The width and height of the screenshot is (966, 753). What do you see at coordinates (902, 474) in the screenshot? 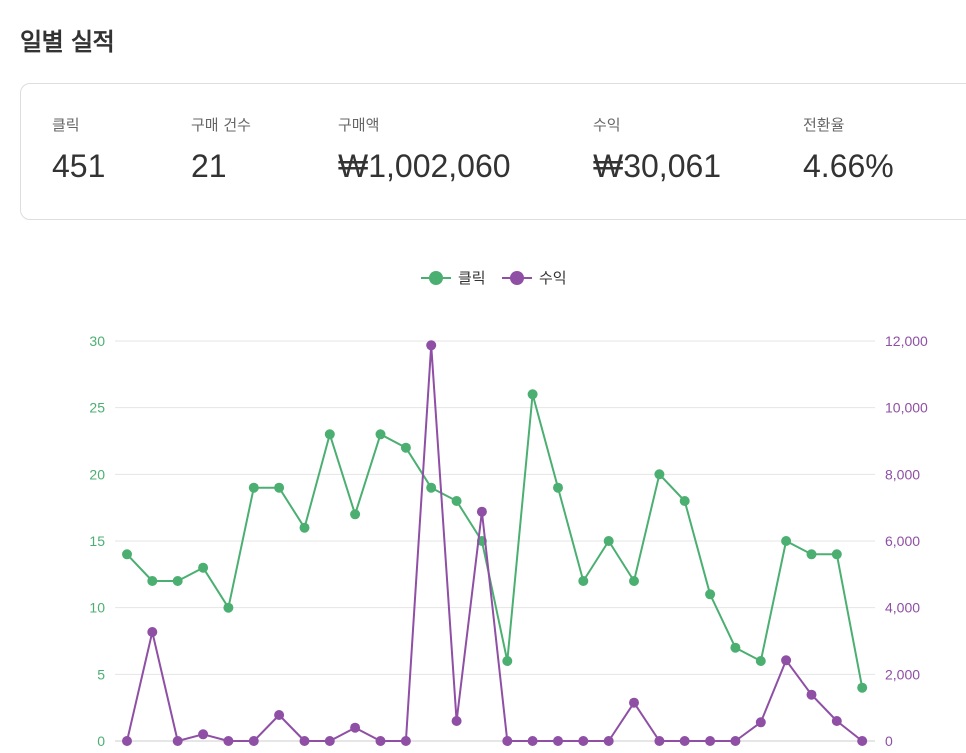
I see `y-right-tick-label: 8,000` at bounding box center [902, 474].